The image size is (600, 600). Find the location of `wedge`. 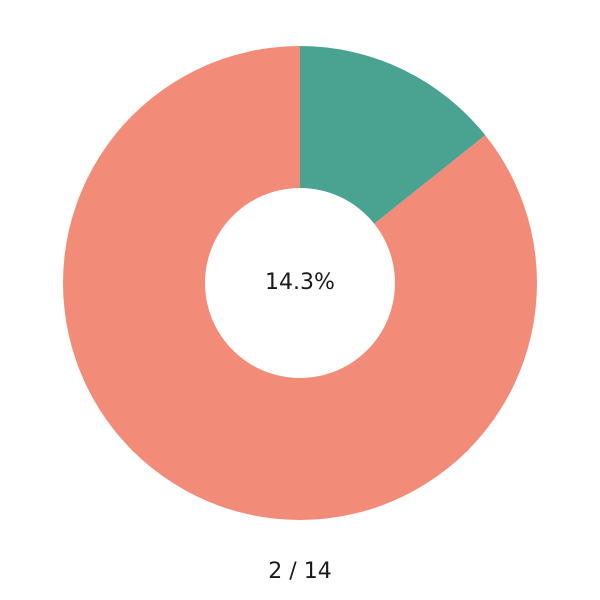

wedge is located at coordinates (393, 135).